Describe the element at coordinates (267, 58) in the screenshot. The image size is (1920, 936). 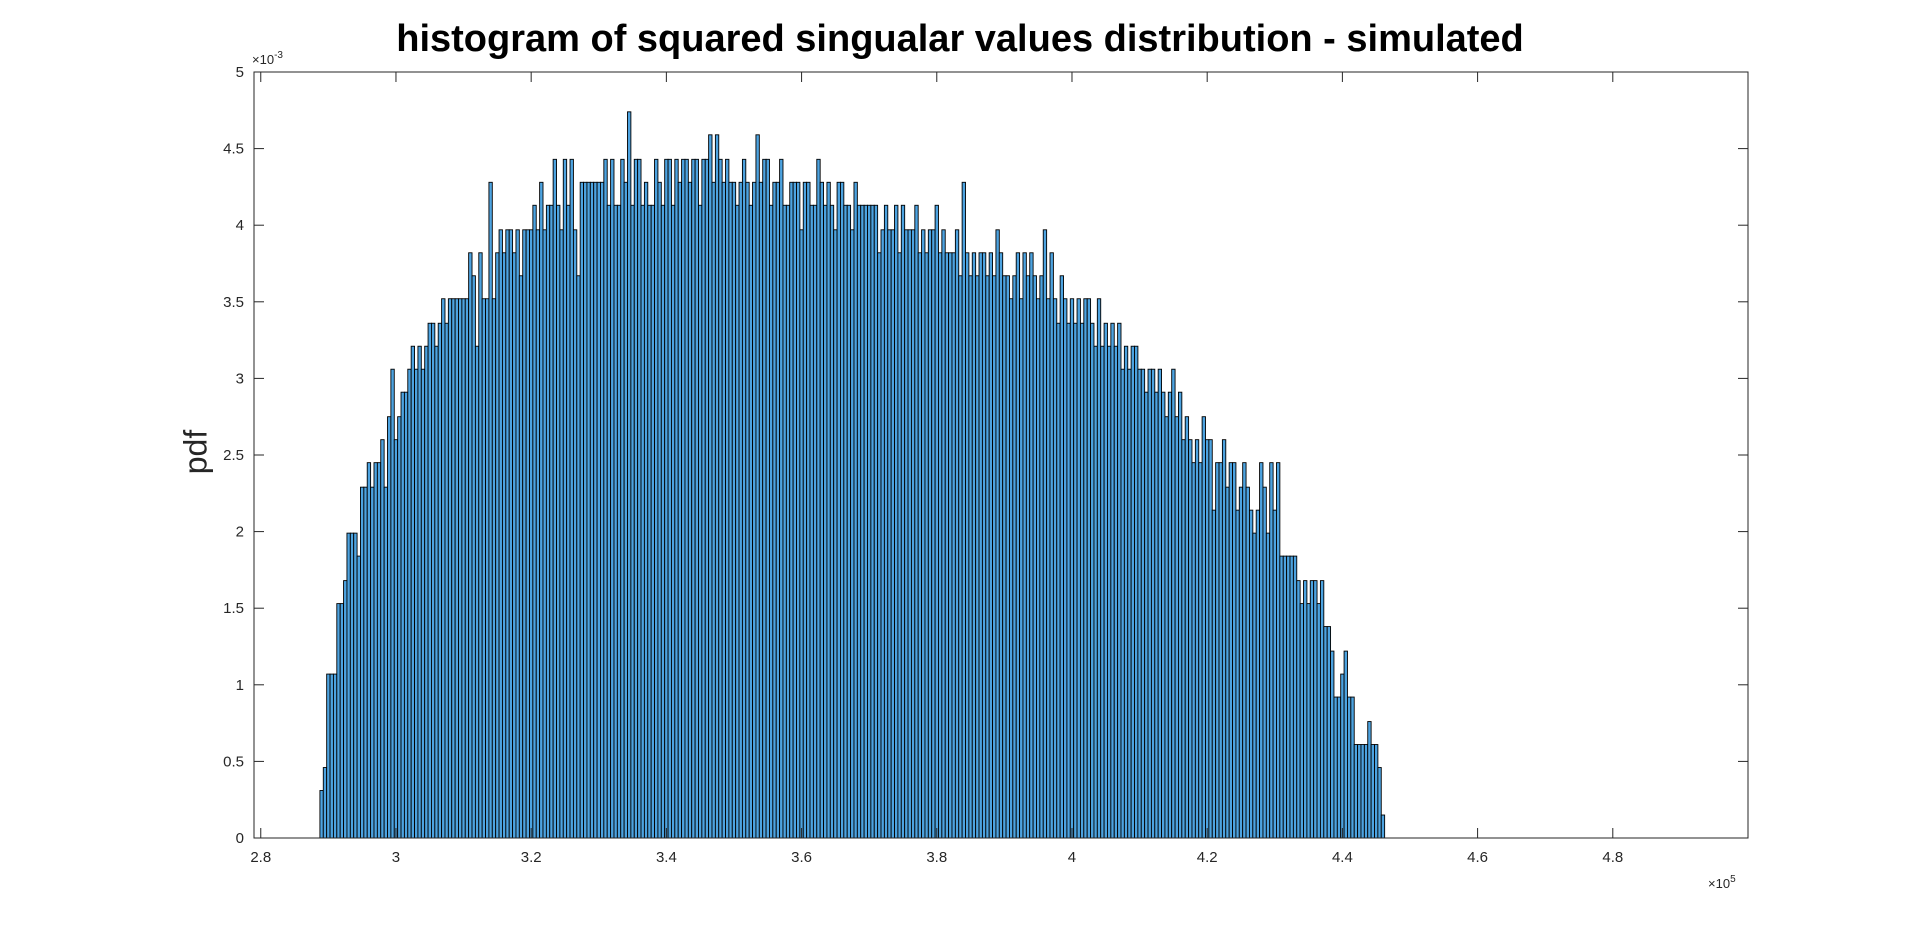
I see `y-exponent-label: ×10⁻³` at that location.